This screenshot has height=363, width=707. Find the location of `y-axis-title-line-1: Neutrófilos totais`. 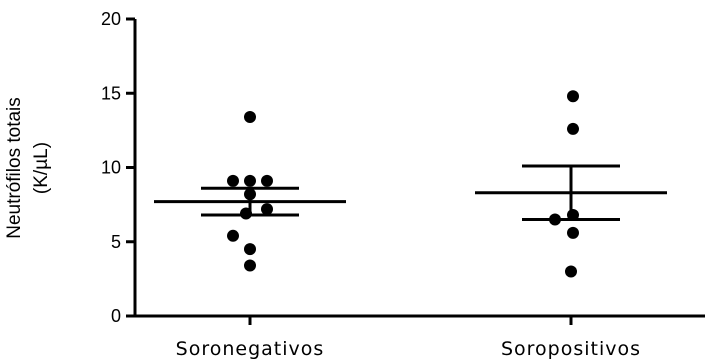

y-axis-title-line-1: Neutrófilos totais is located at coordinates (14, 168).